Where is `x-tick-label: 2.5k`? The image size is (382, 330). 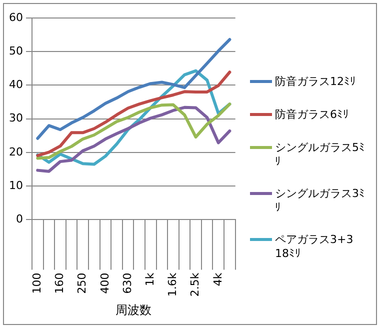 x-tick-label: 2.5k is located at coordinates (195, 284).